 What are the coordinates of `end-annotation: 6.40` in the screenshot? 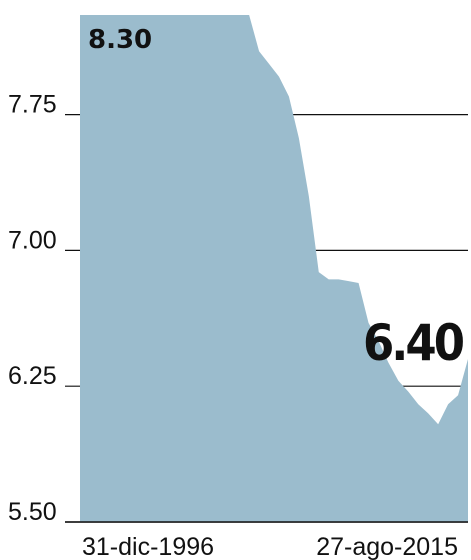 It's located at (413, 343).